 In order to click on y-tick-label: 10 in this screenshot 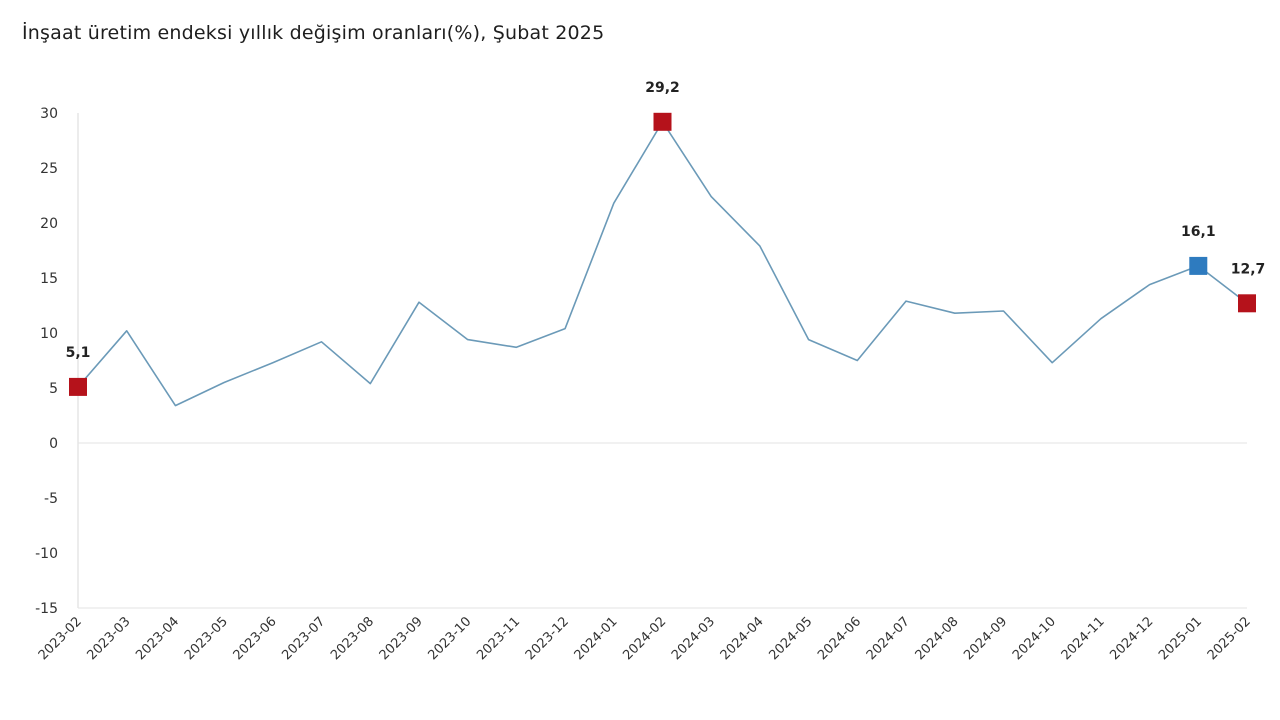, I will do `click(49, 334)`.